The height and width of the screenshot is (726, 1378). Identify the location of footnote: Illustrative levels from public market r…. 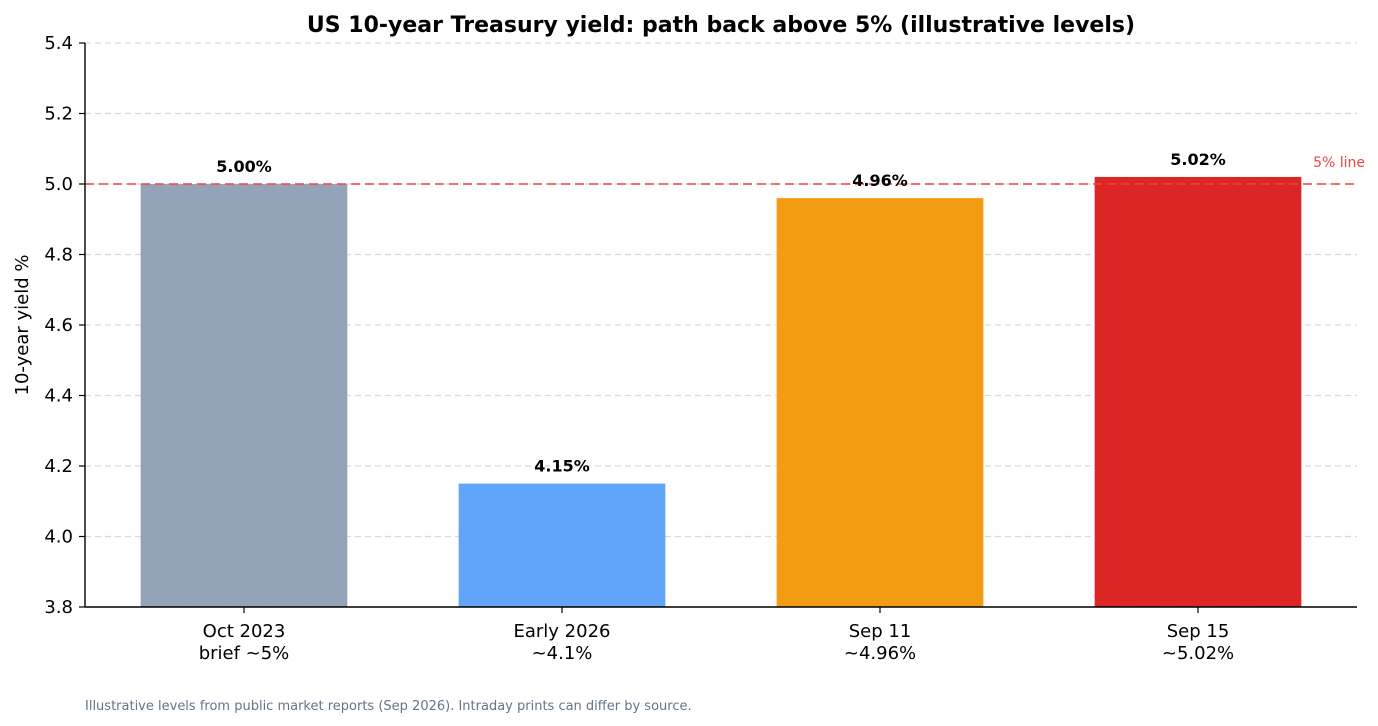
(388, 706).